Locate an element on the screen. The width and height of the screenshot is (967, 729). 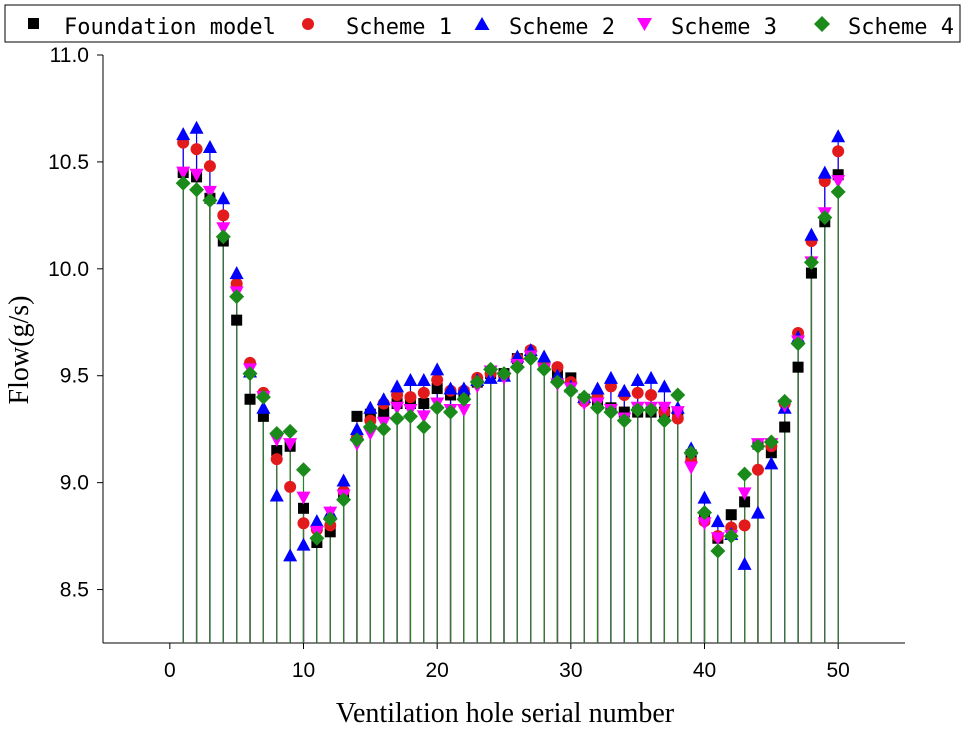
x-tick-label: 10 is located at coordinates (303, 670).